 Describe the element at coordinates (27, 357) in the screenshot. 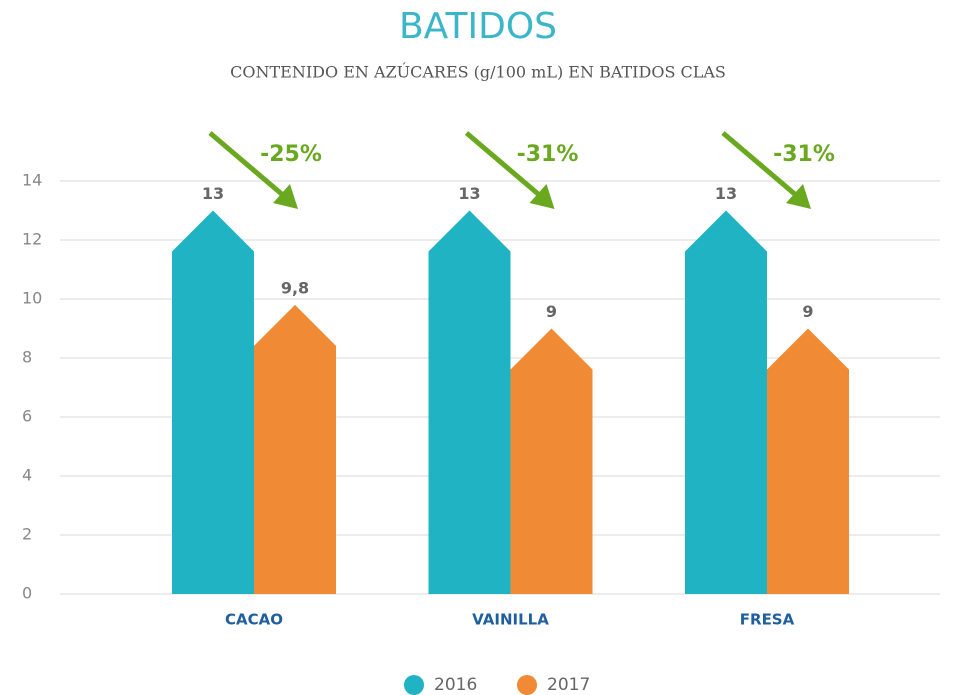

I see `y-tick-label: 8` at that location.